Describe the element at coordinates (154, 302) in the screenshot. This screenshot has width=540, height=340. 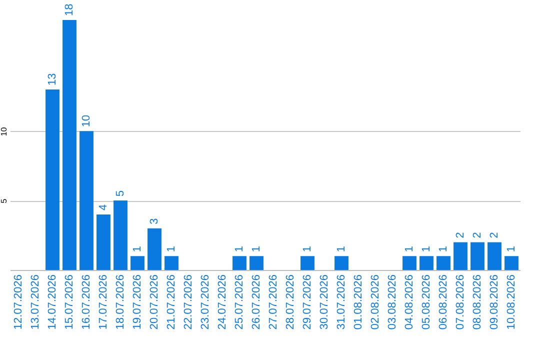
I see `x-tick-label: 20.07.2026` at that location.